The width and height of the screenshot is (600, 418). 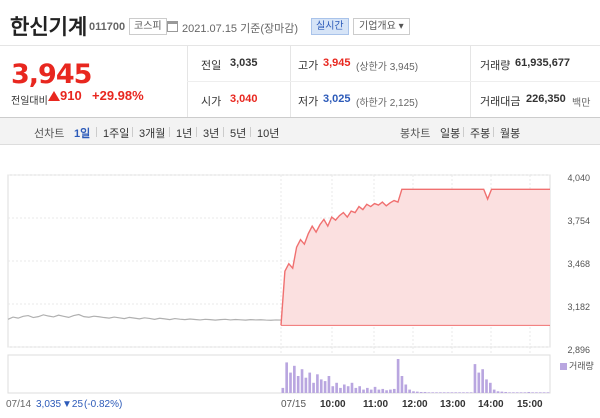 What do you see at coordinates (495, 66) in the screenshot?
I see `volume-label: 거래량` at bounding box center [495, 66].